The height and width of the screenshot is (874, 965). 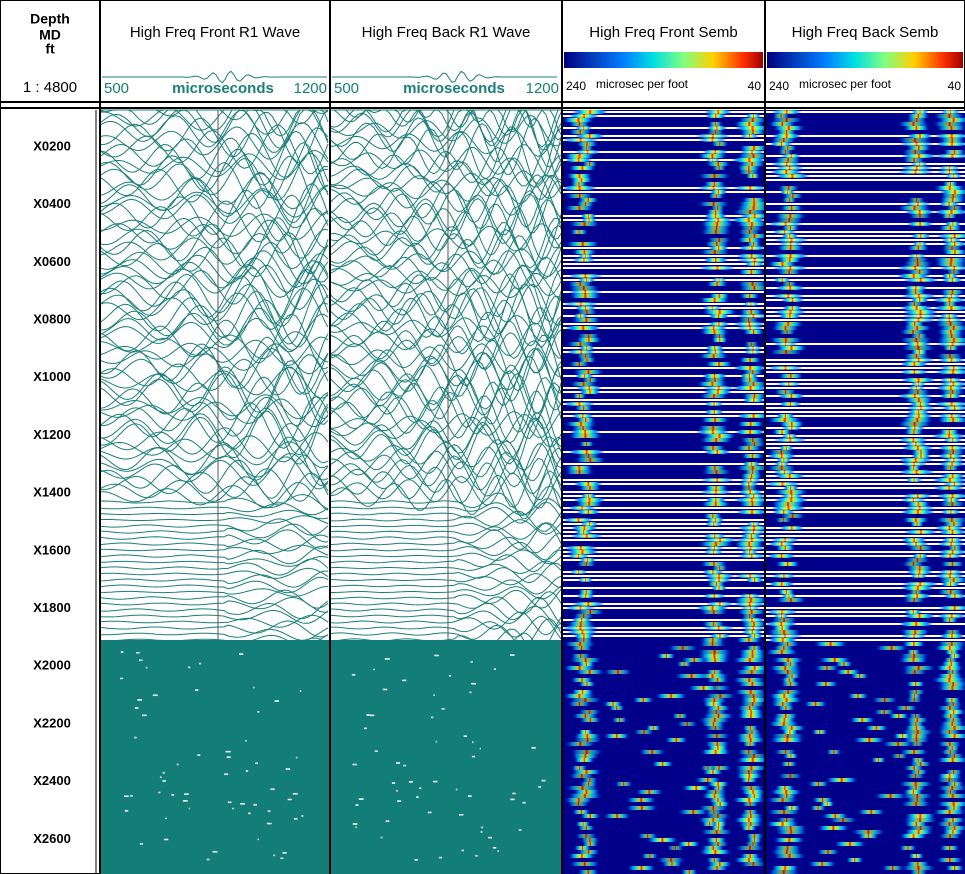 What do you see at coordinates (50, 19) in the screenshot?
I see `depth-header: Depth` at bounding box center [50, 19].